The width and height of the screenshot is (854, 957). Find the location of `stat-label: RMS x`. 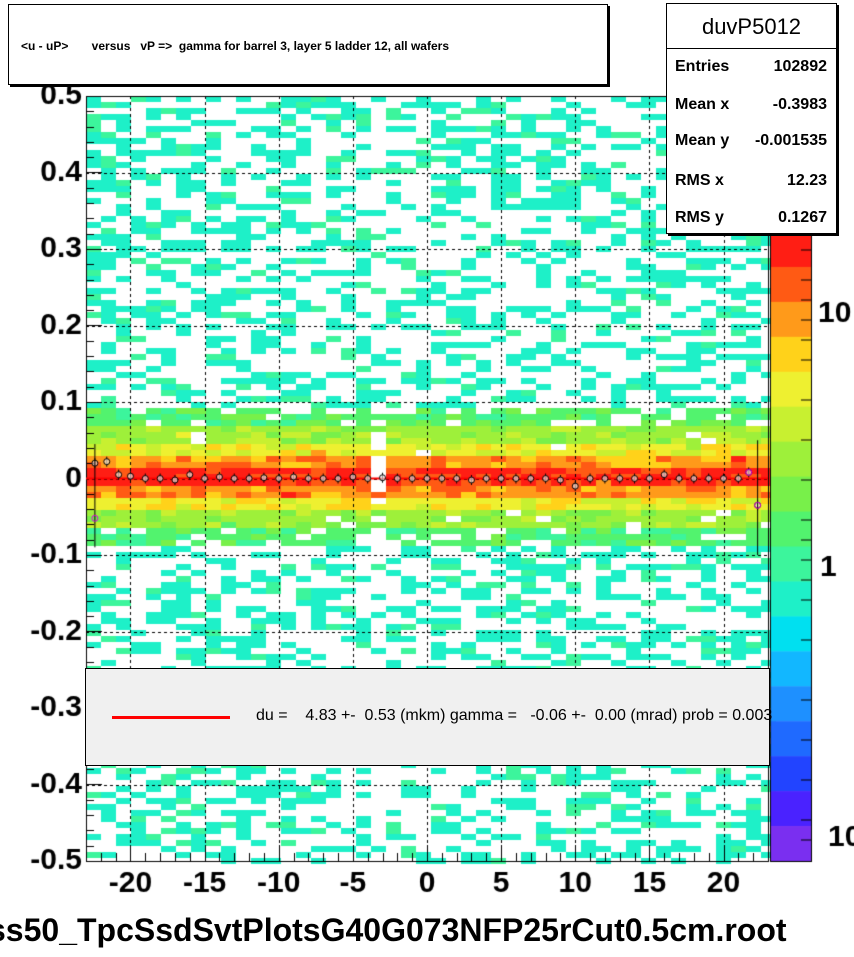

stat-label: RMS x is located at coordinates (699, 180).